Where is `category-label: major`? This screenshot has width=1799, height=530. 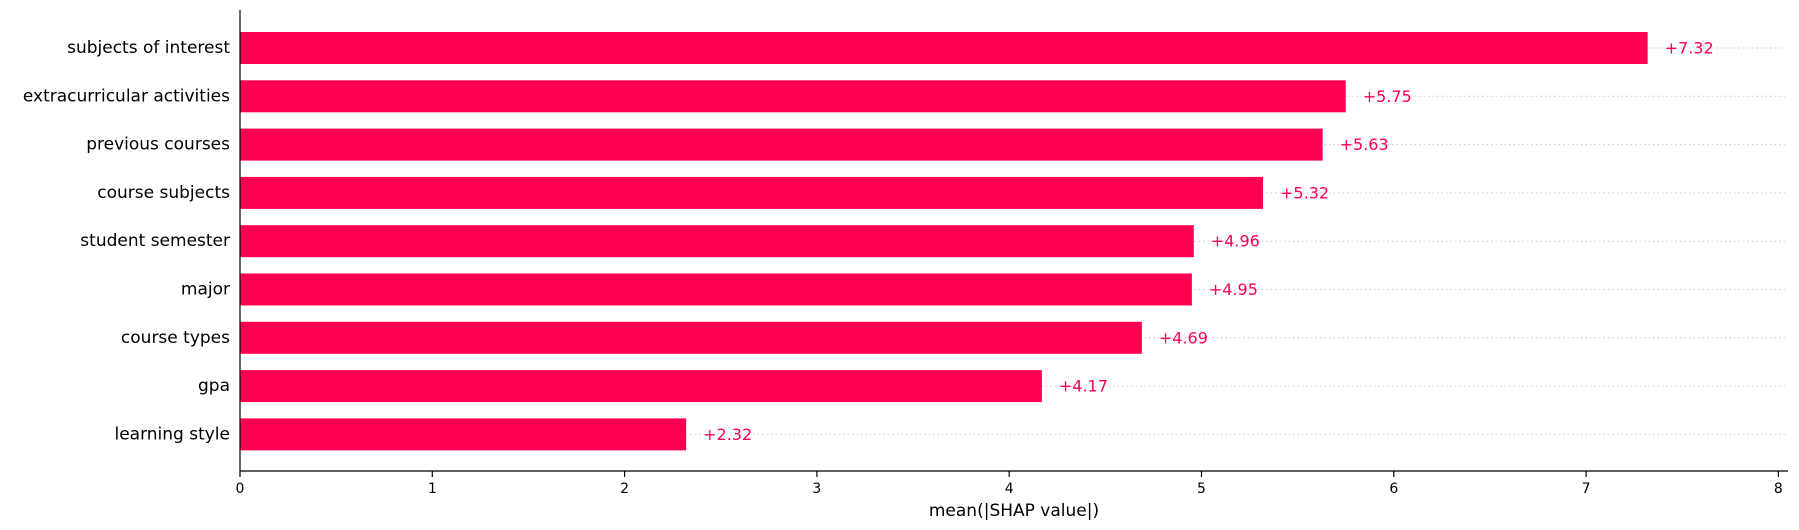 category-label: major is located at coordinates (205, 290).